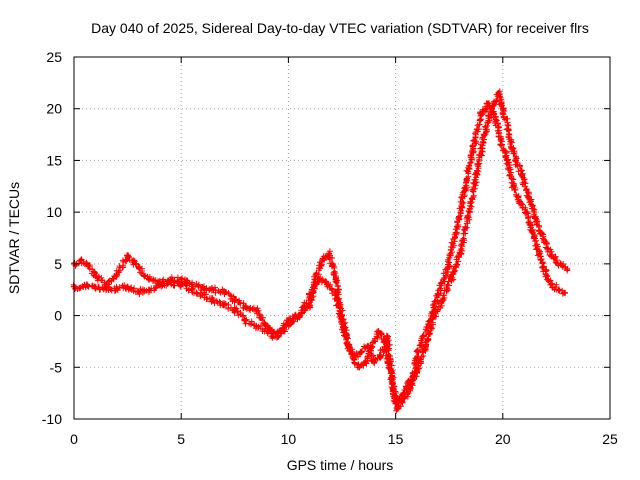 This screenshot has width=640, height=480. Describe the element at coordinates (503, 439) in the screenshot. I see `x-tick-label: 20` at that location.